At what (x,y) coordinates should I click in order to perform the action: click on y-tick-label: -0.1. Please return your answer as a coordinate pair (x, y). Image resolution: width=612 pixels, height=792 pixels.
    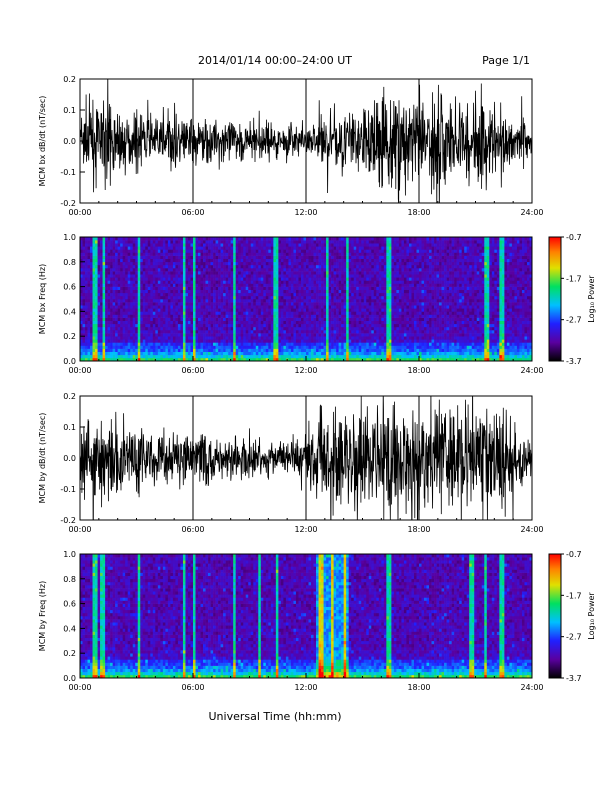
    Looking at the image, I should click on (68, 172).